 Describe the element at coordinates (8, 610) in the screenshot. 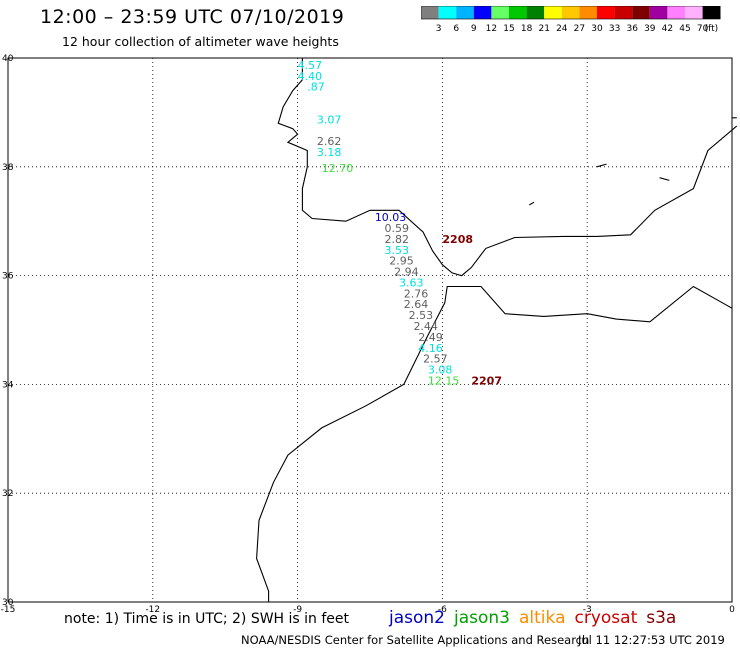

I see `lon-tick-label: -15` at that location.